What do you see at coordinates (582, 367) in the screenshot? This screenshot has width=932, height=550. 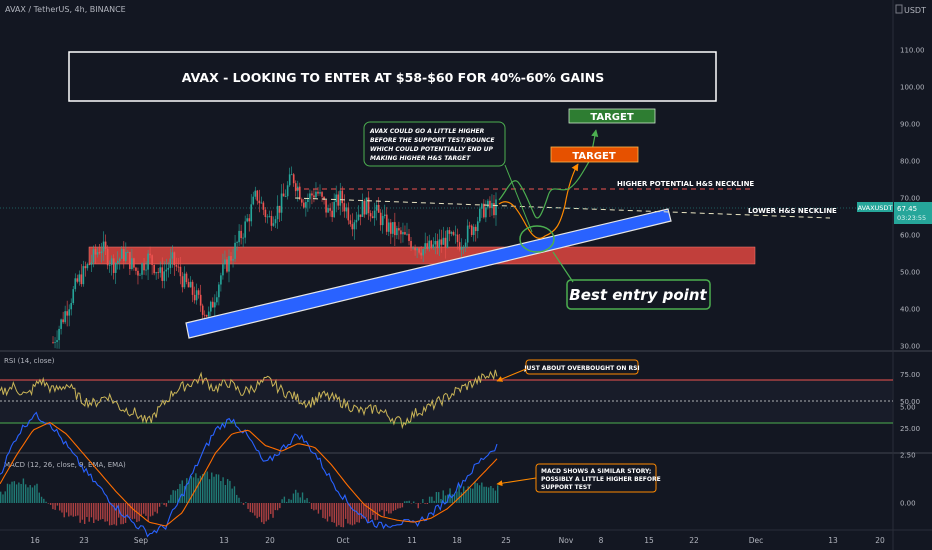 I see `rsi-note-box` at bounding box center [582, 367].